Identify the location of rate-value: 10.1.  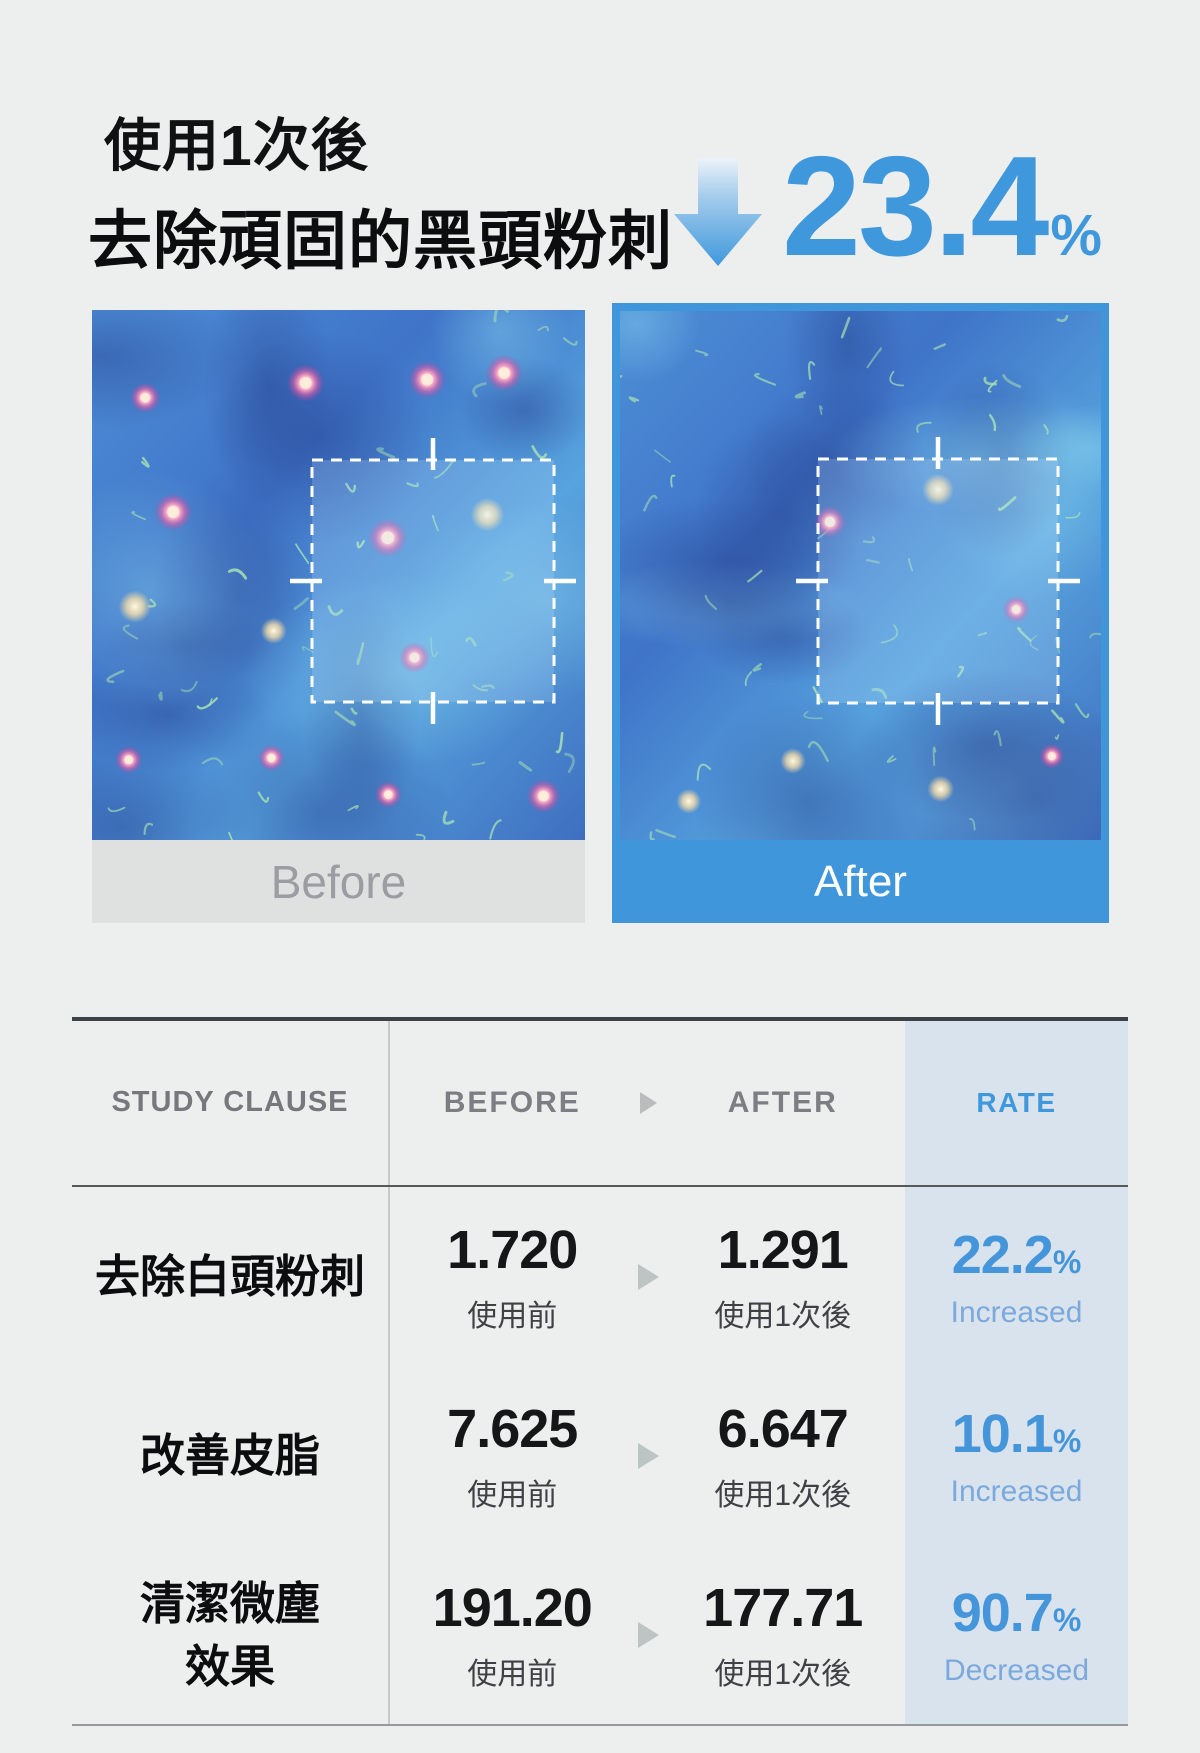
(1002, 1433).